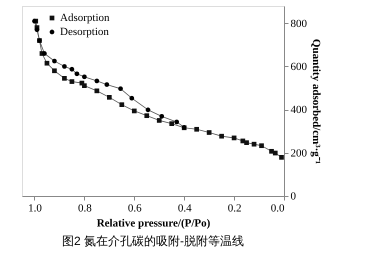 The height and width of the screenshot is (280, 376). What do you see at coordinates (277, 208) in the screenshot?
I see `x-tick-label: 0.0` at bounding box center [277, 208].